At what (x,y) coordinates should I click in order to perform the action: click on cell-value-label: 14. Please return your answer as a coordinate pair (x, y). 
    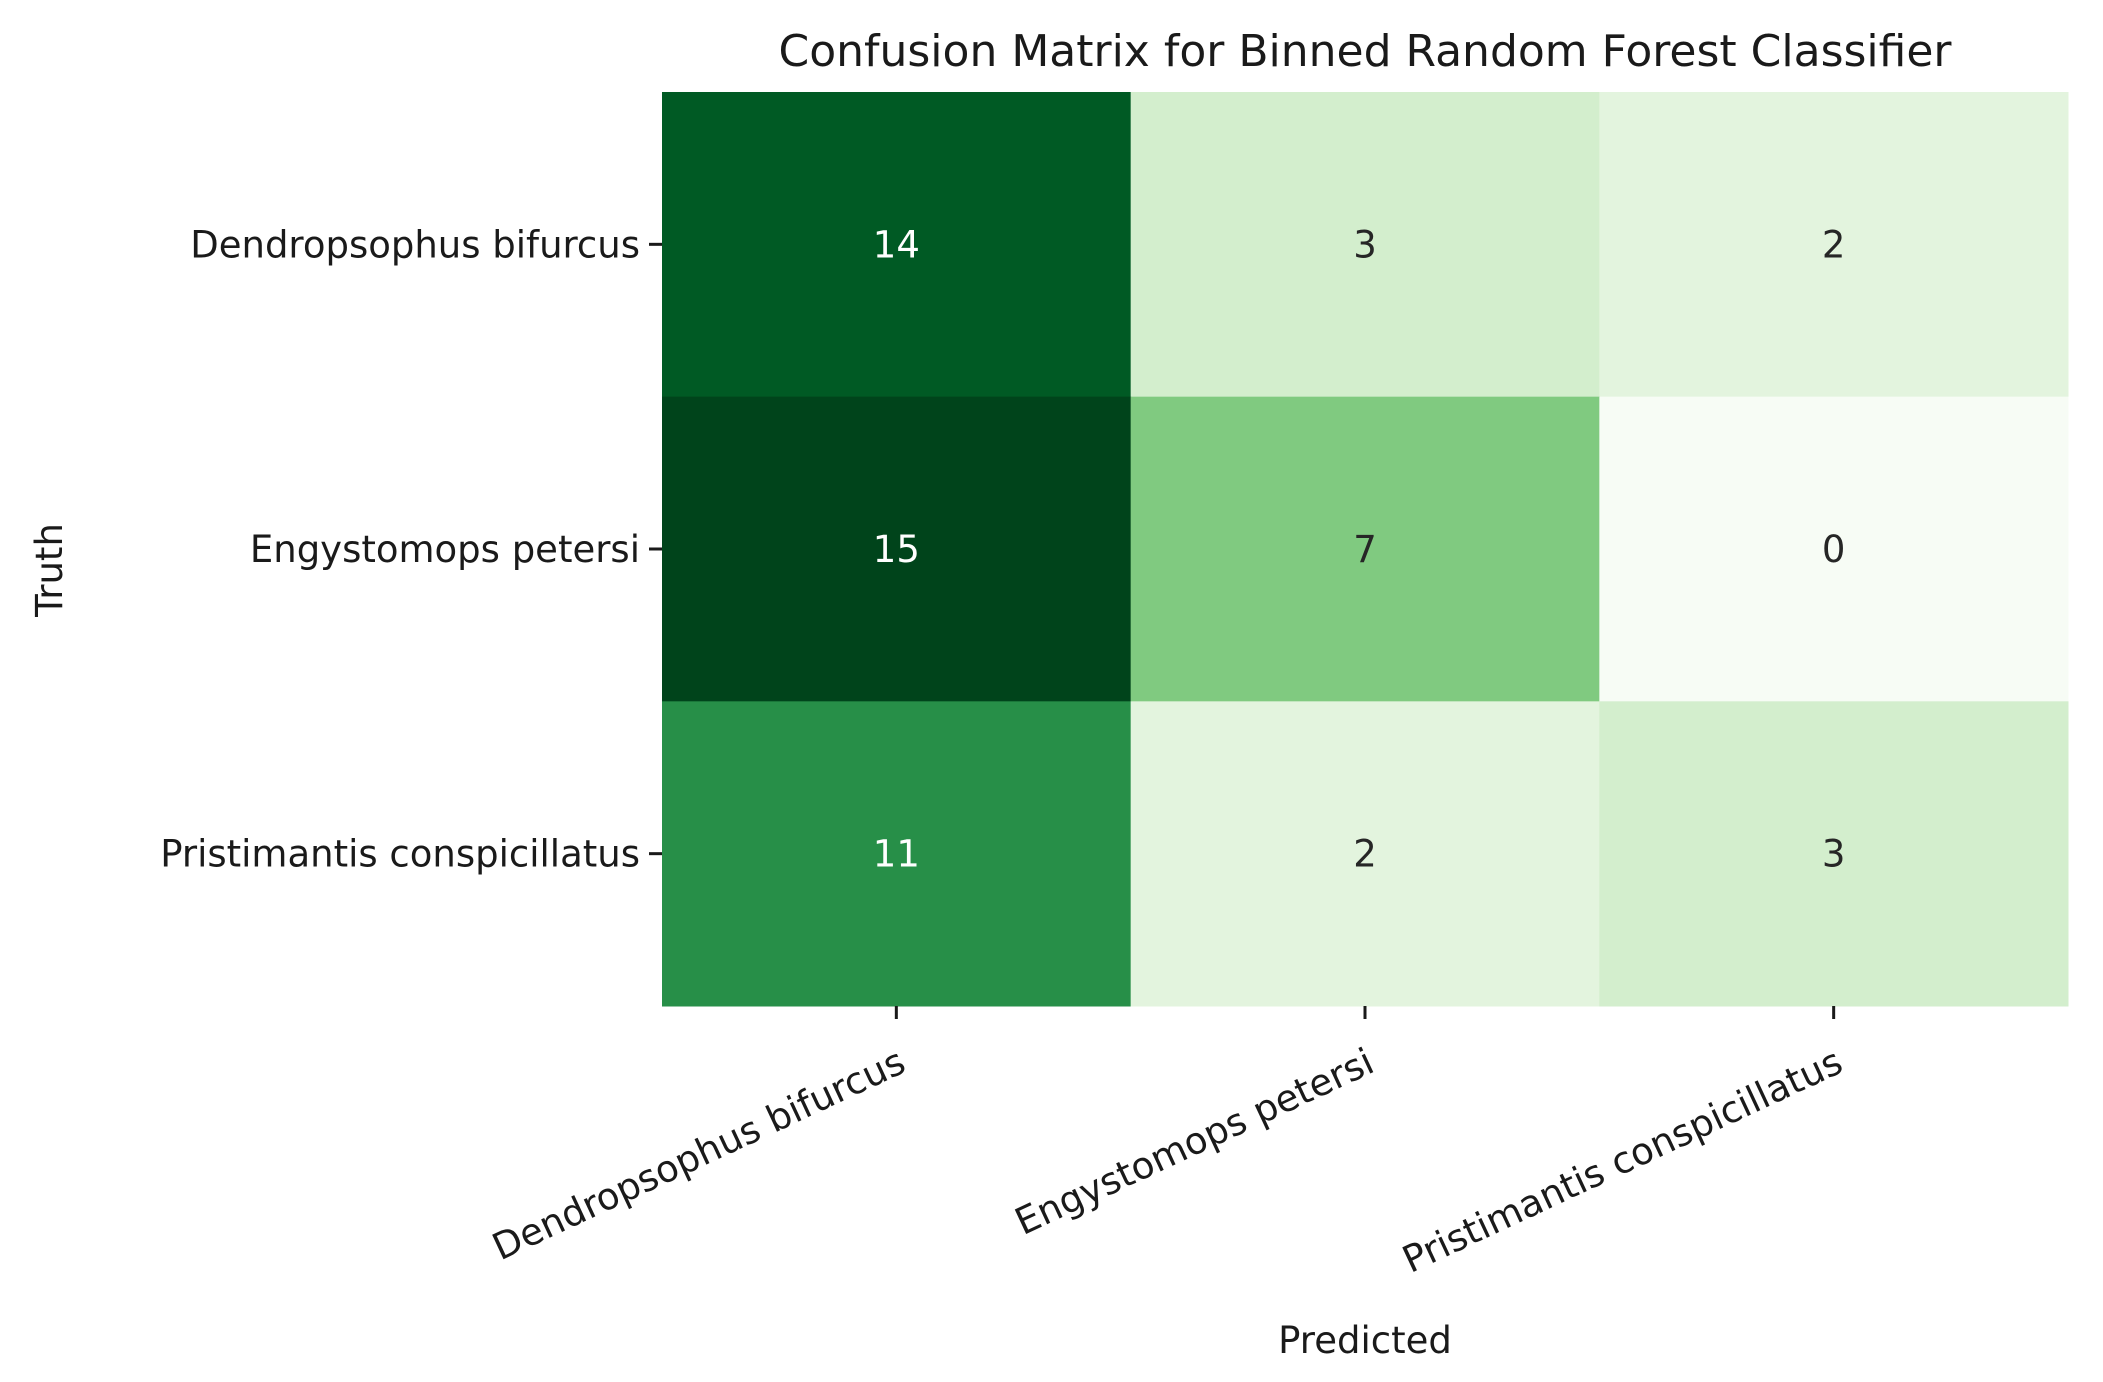
    Looking at the image, I should click on (896, 244).